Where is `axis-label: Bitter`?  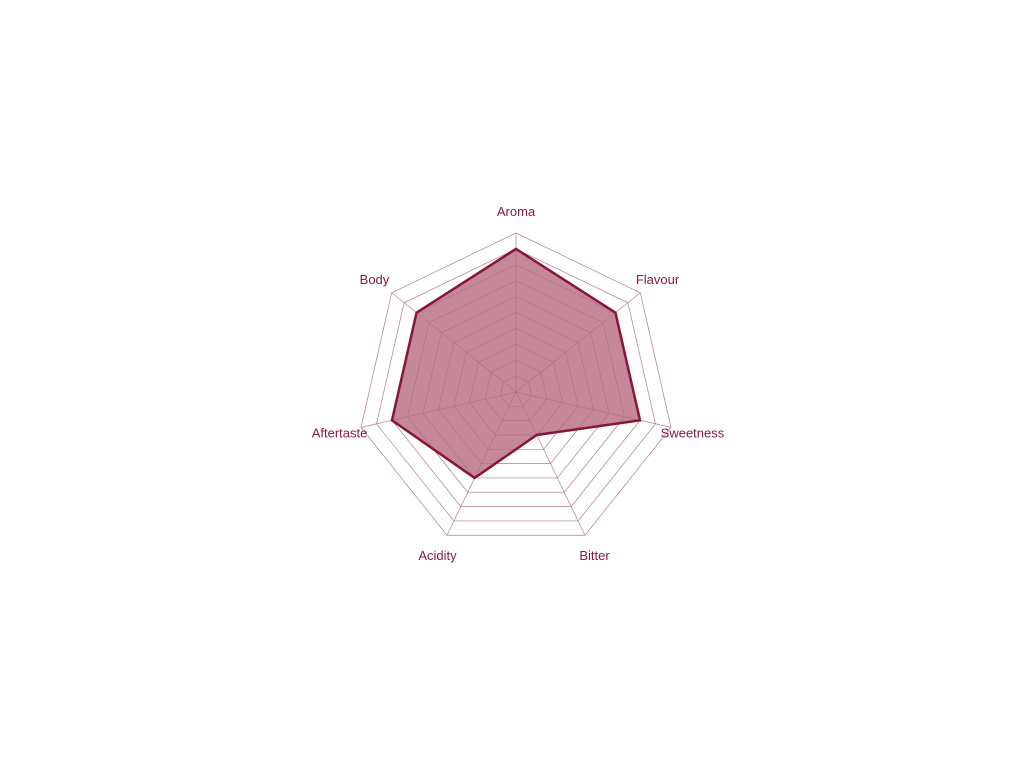
axis-label: Bitter is located at coordinates (594, 555).